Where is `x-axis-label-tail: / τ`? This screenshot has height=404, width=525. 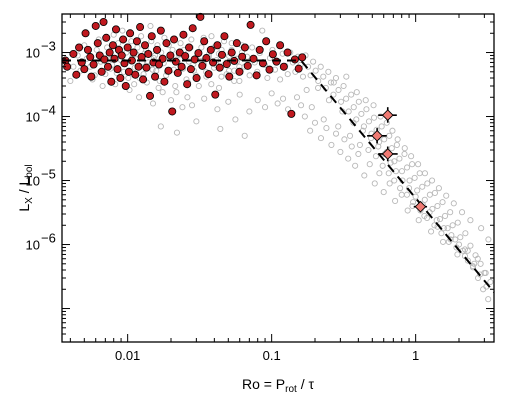 x-axis-label-tail: / τ is located at coordinates (306, 384).